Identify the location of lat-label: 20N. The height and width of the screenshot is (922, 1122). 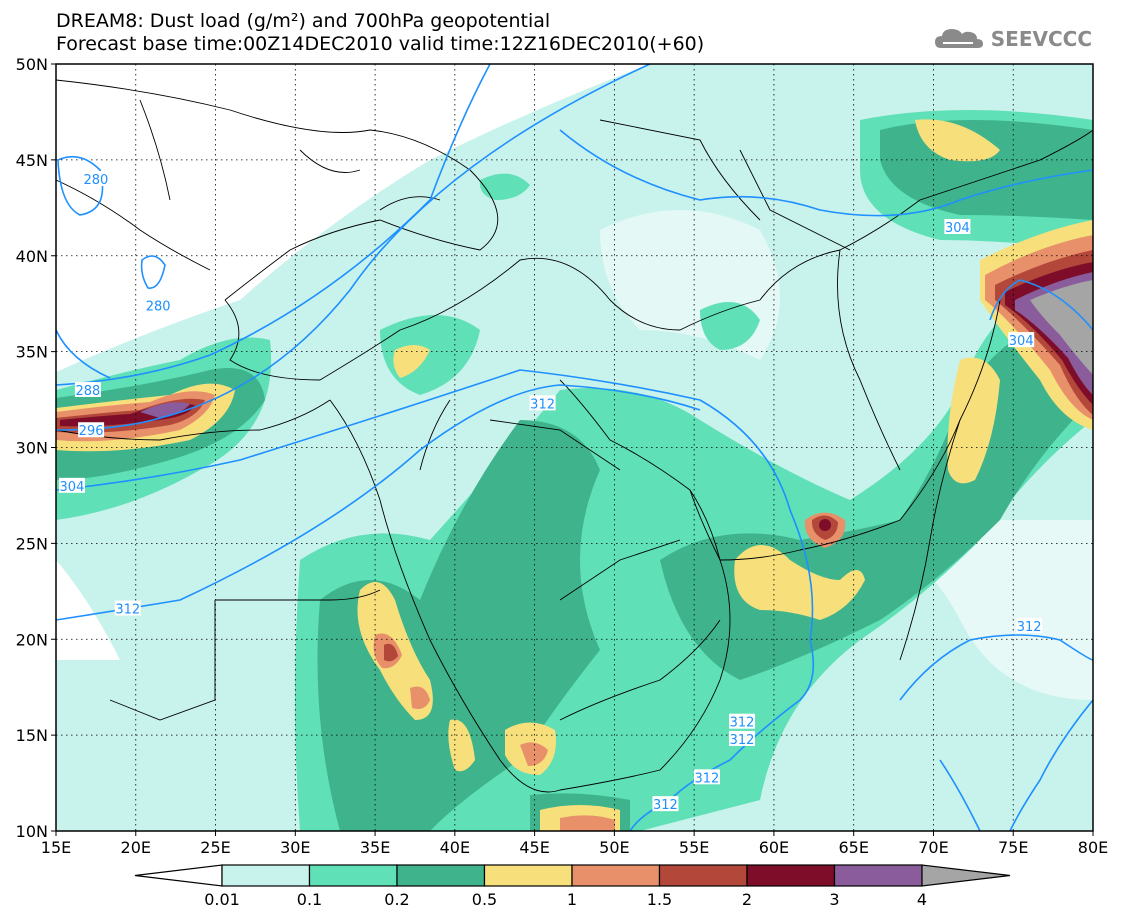
(32, 639).